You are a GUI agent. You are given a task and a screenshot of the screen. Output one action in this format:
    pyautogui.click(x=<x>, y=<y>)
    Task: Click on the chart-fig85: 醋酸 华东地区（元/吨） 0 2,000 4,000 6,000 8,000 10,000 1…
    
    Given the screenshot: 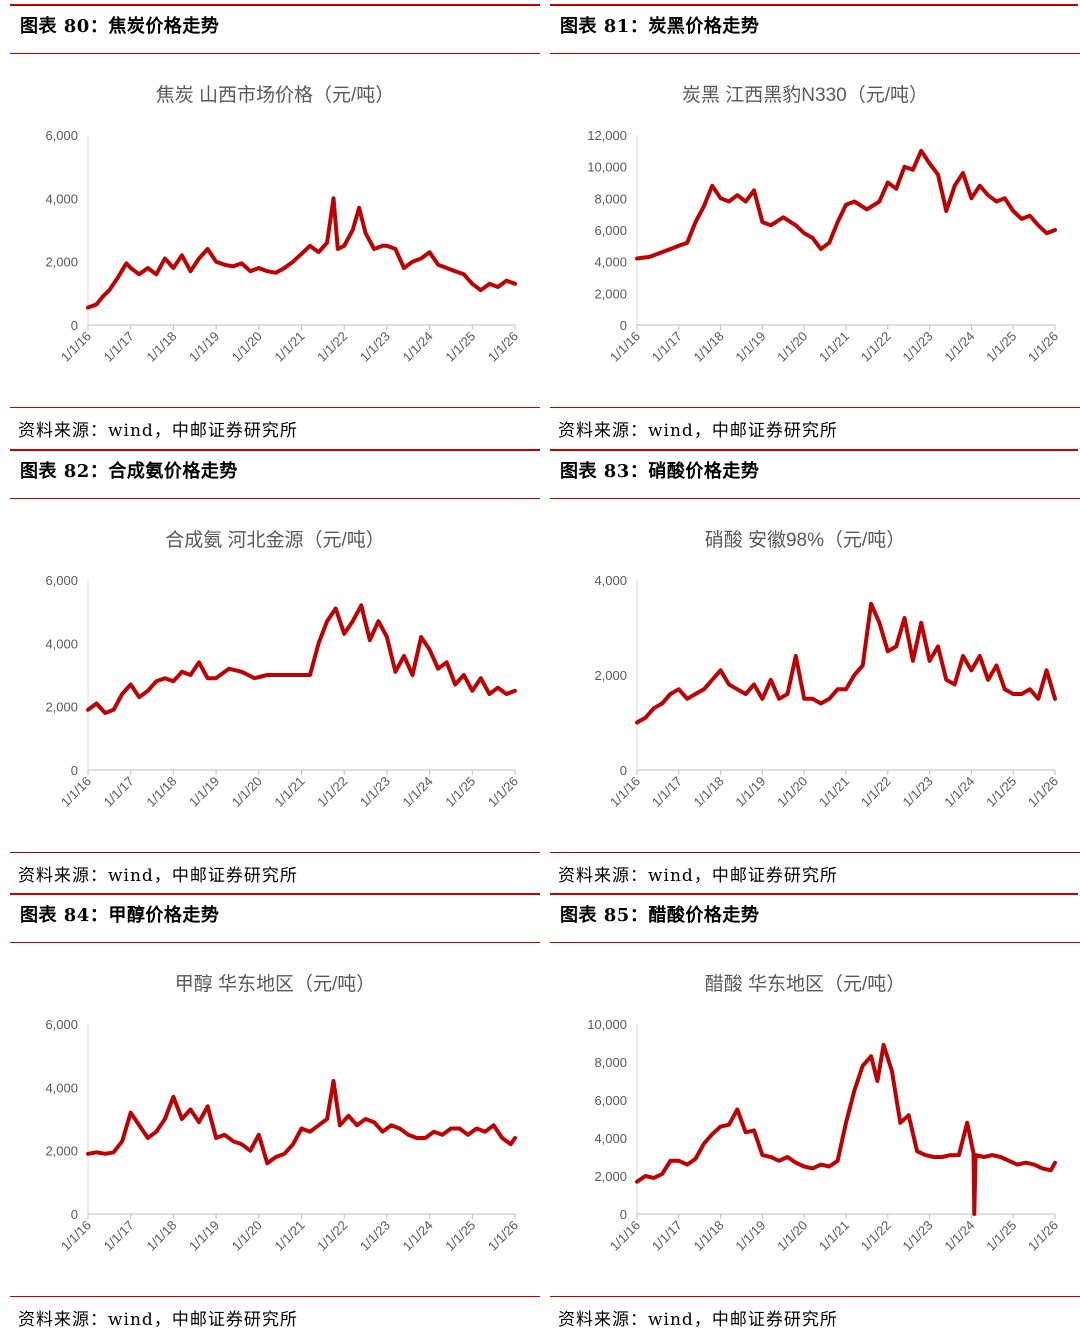 What is the action you would take?
    pyautogui.click(x=824, y=1113)
    